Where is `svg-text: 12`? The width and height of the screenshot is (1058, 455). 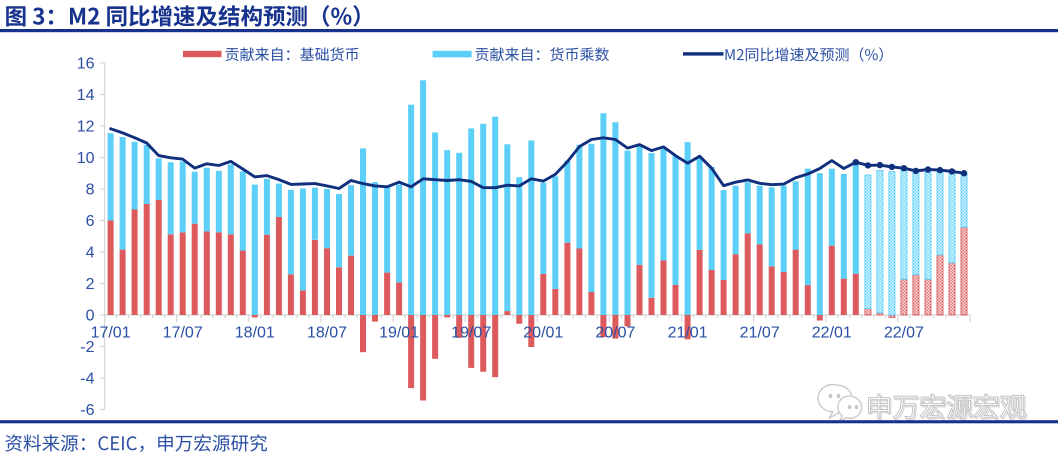 svg-text: 12 is located at coordinates (86, 126).